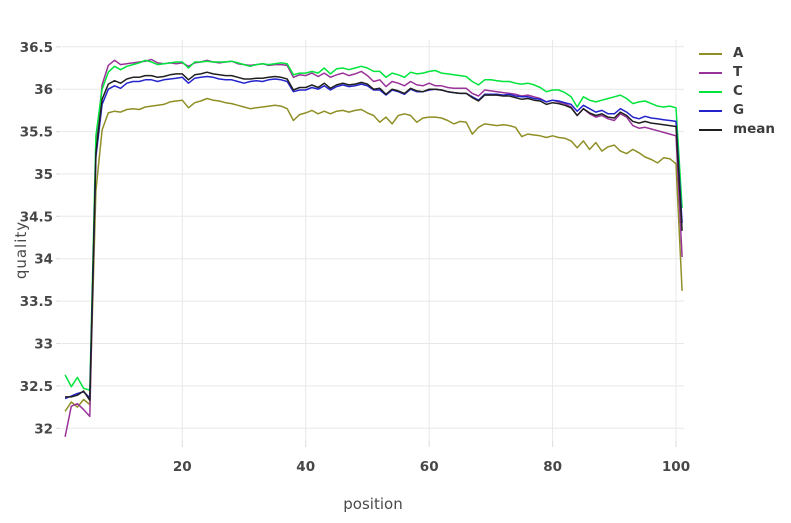 The image size is (791, 523). I want to click on x-axis-title: position, so click(373, 504).